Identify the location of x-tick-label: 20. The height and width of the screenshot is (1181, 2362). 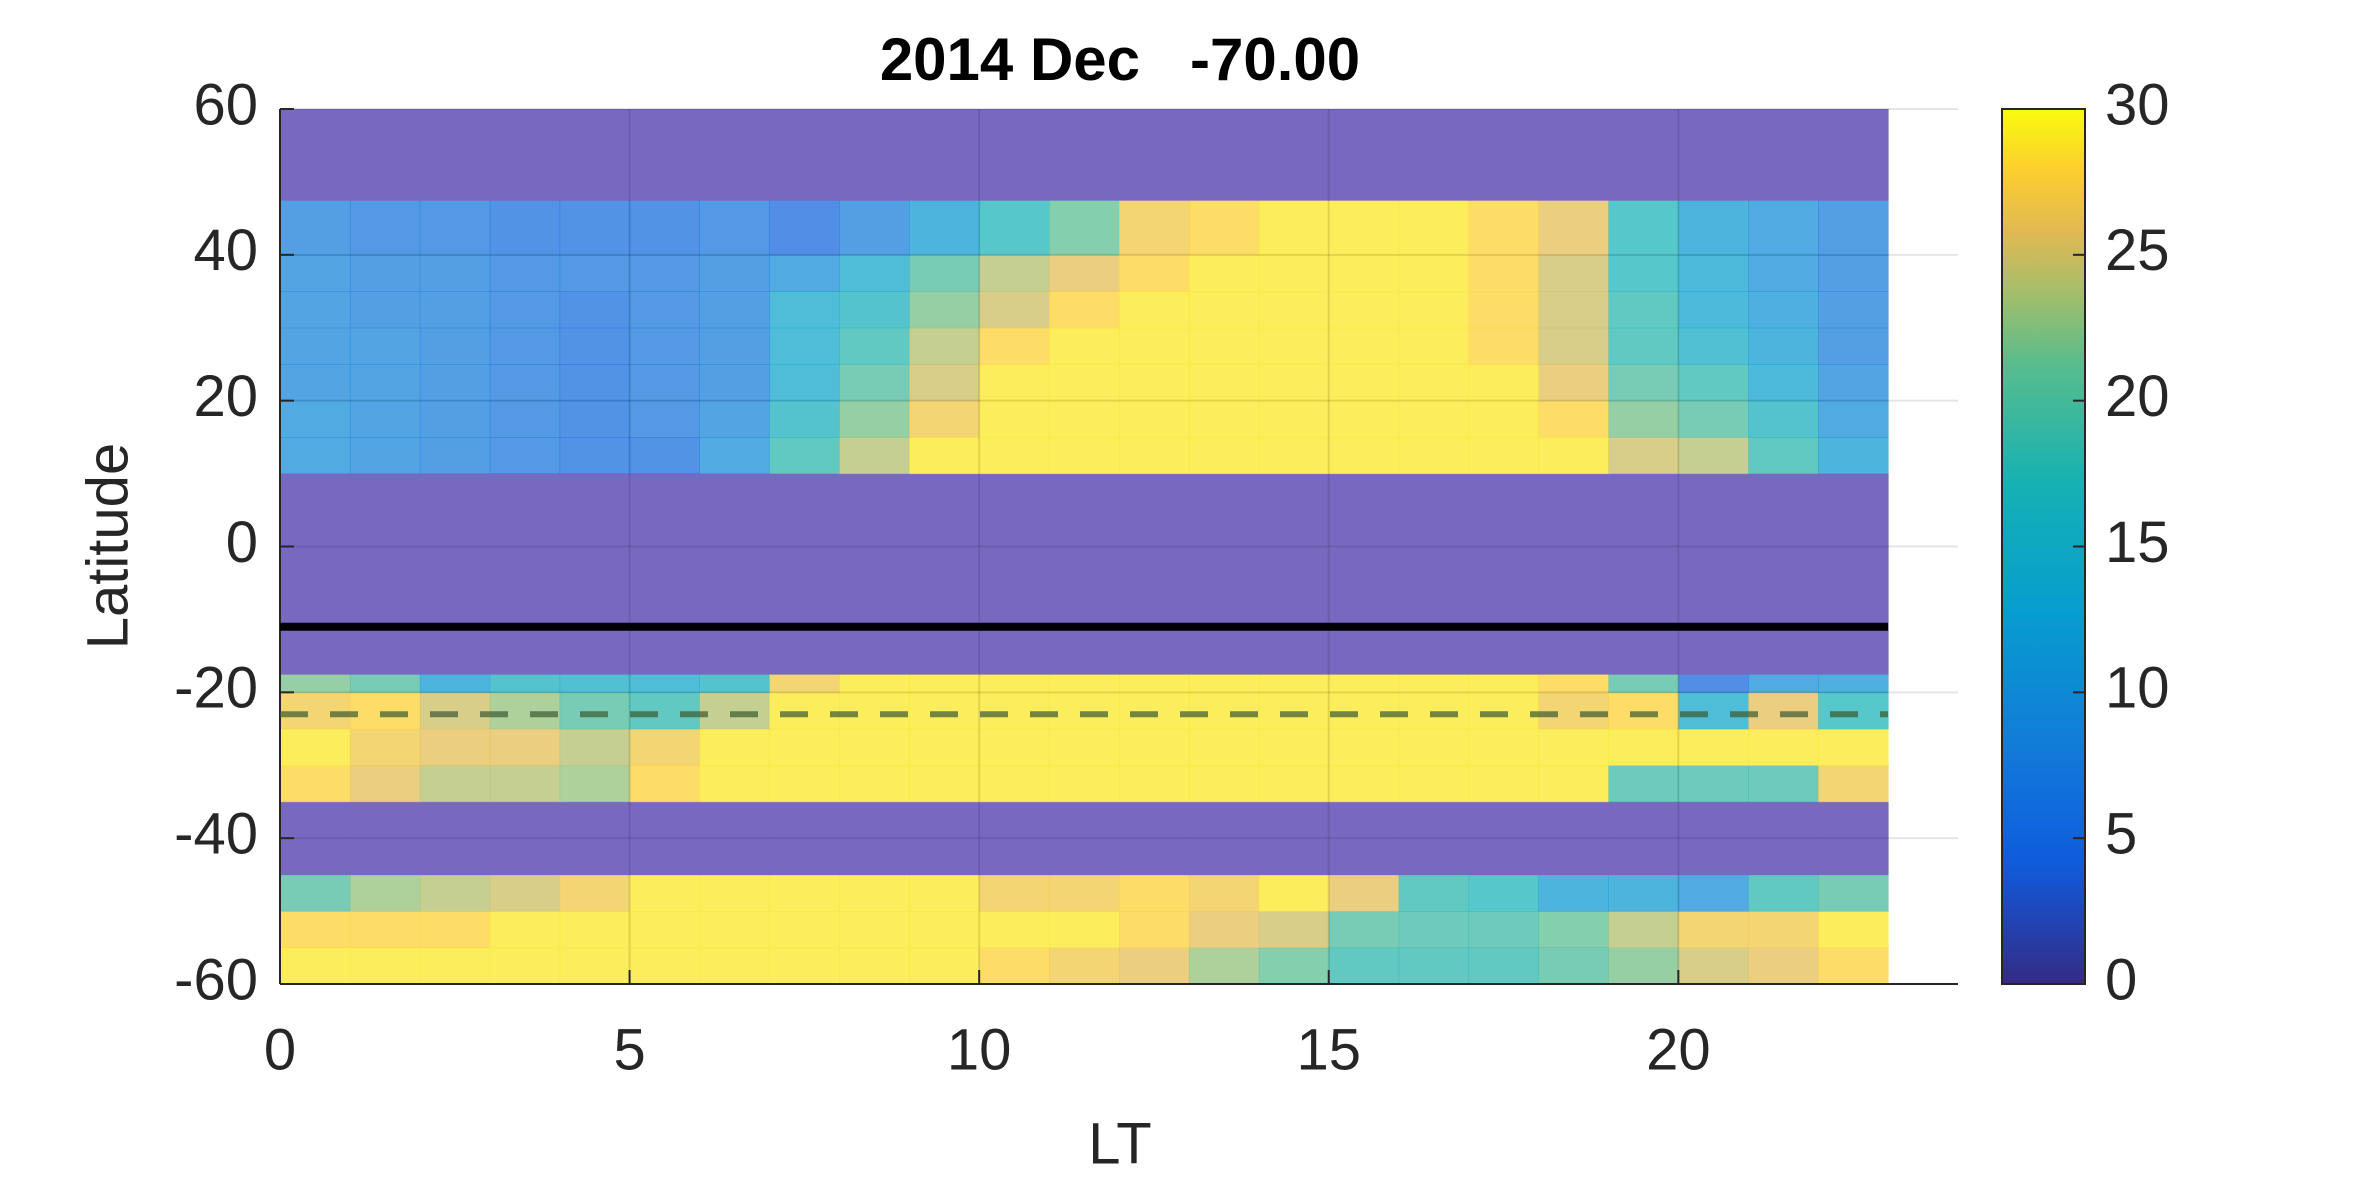
(1678, 1049).